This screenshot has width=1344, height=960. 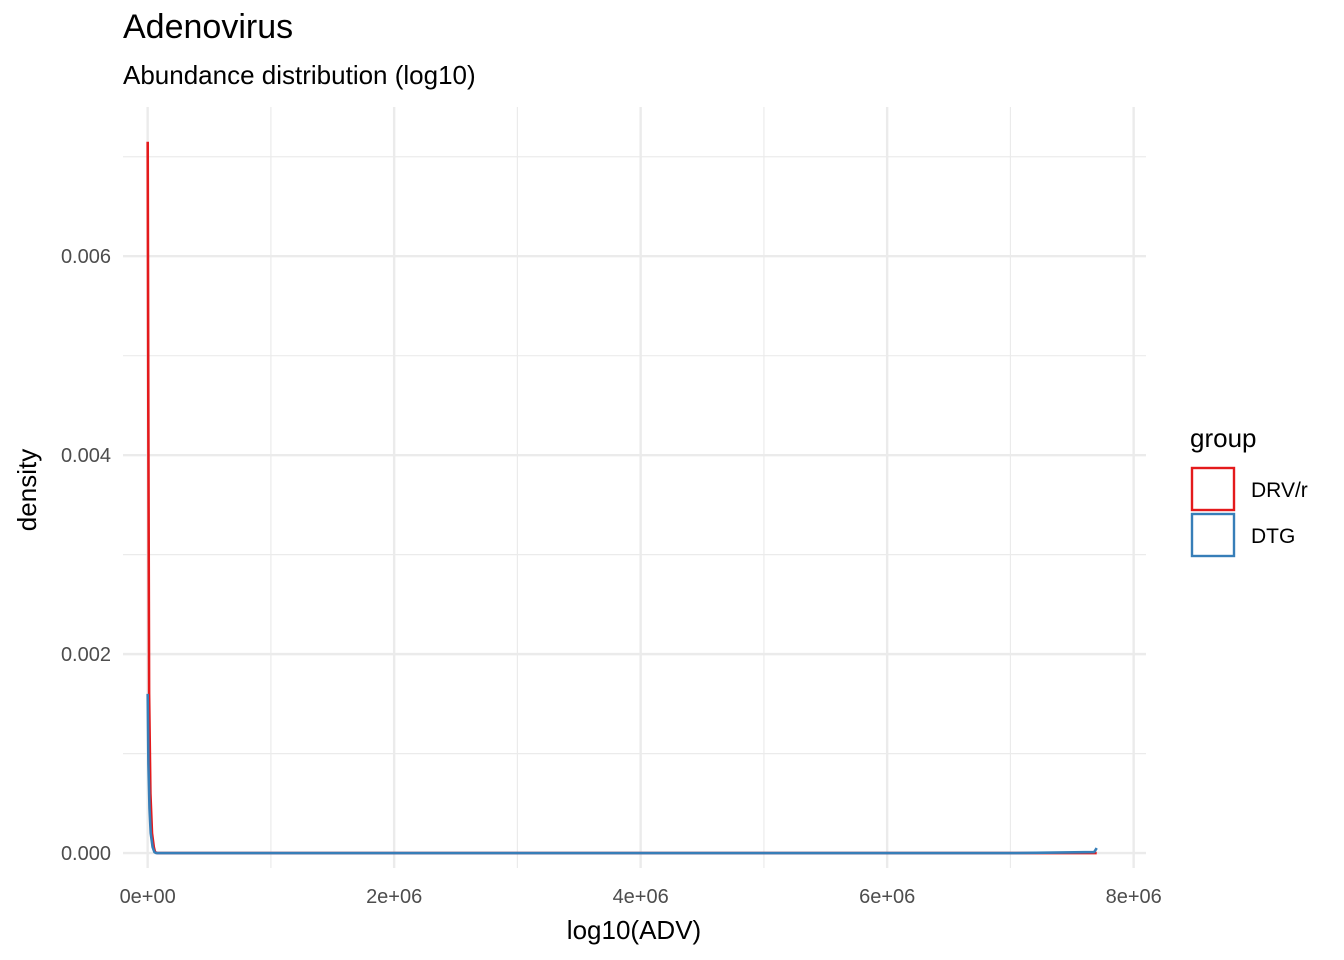 I want to click on x-axis-title: log10(ADV), so click(x=634, y=930).